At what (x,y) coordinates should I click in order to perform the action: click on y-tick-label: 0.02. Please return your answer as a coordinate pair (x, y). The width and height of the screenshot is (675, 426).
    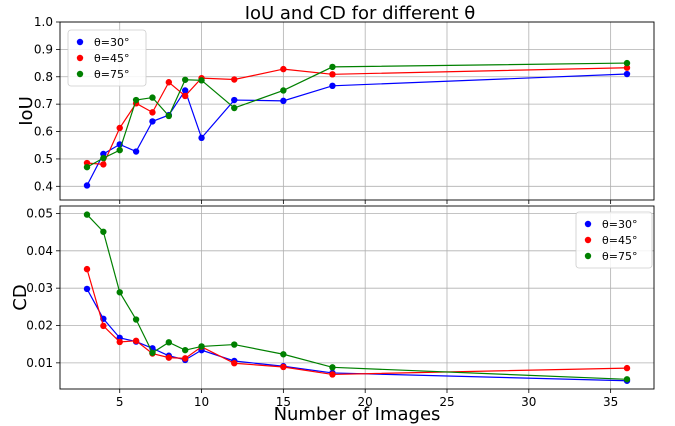
    Looking at the image, I should click on (39, 326).